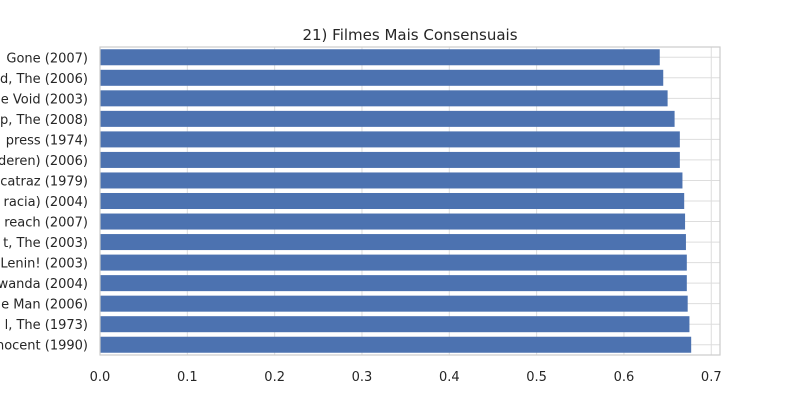  What do you see at coordinates (536, 377) in the screenshot?
I see `x-tick-label: 0.5` at bounding box center [536, 377].